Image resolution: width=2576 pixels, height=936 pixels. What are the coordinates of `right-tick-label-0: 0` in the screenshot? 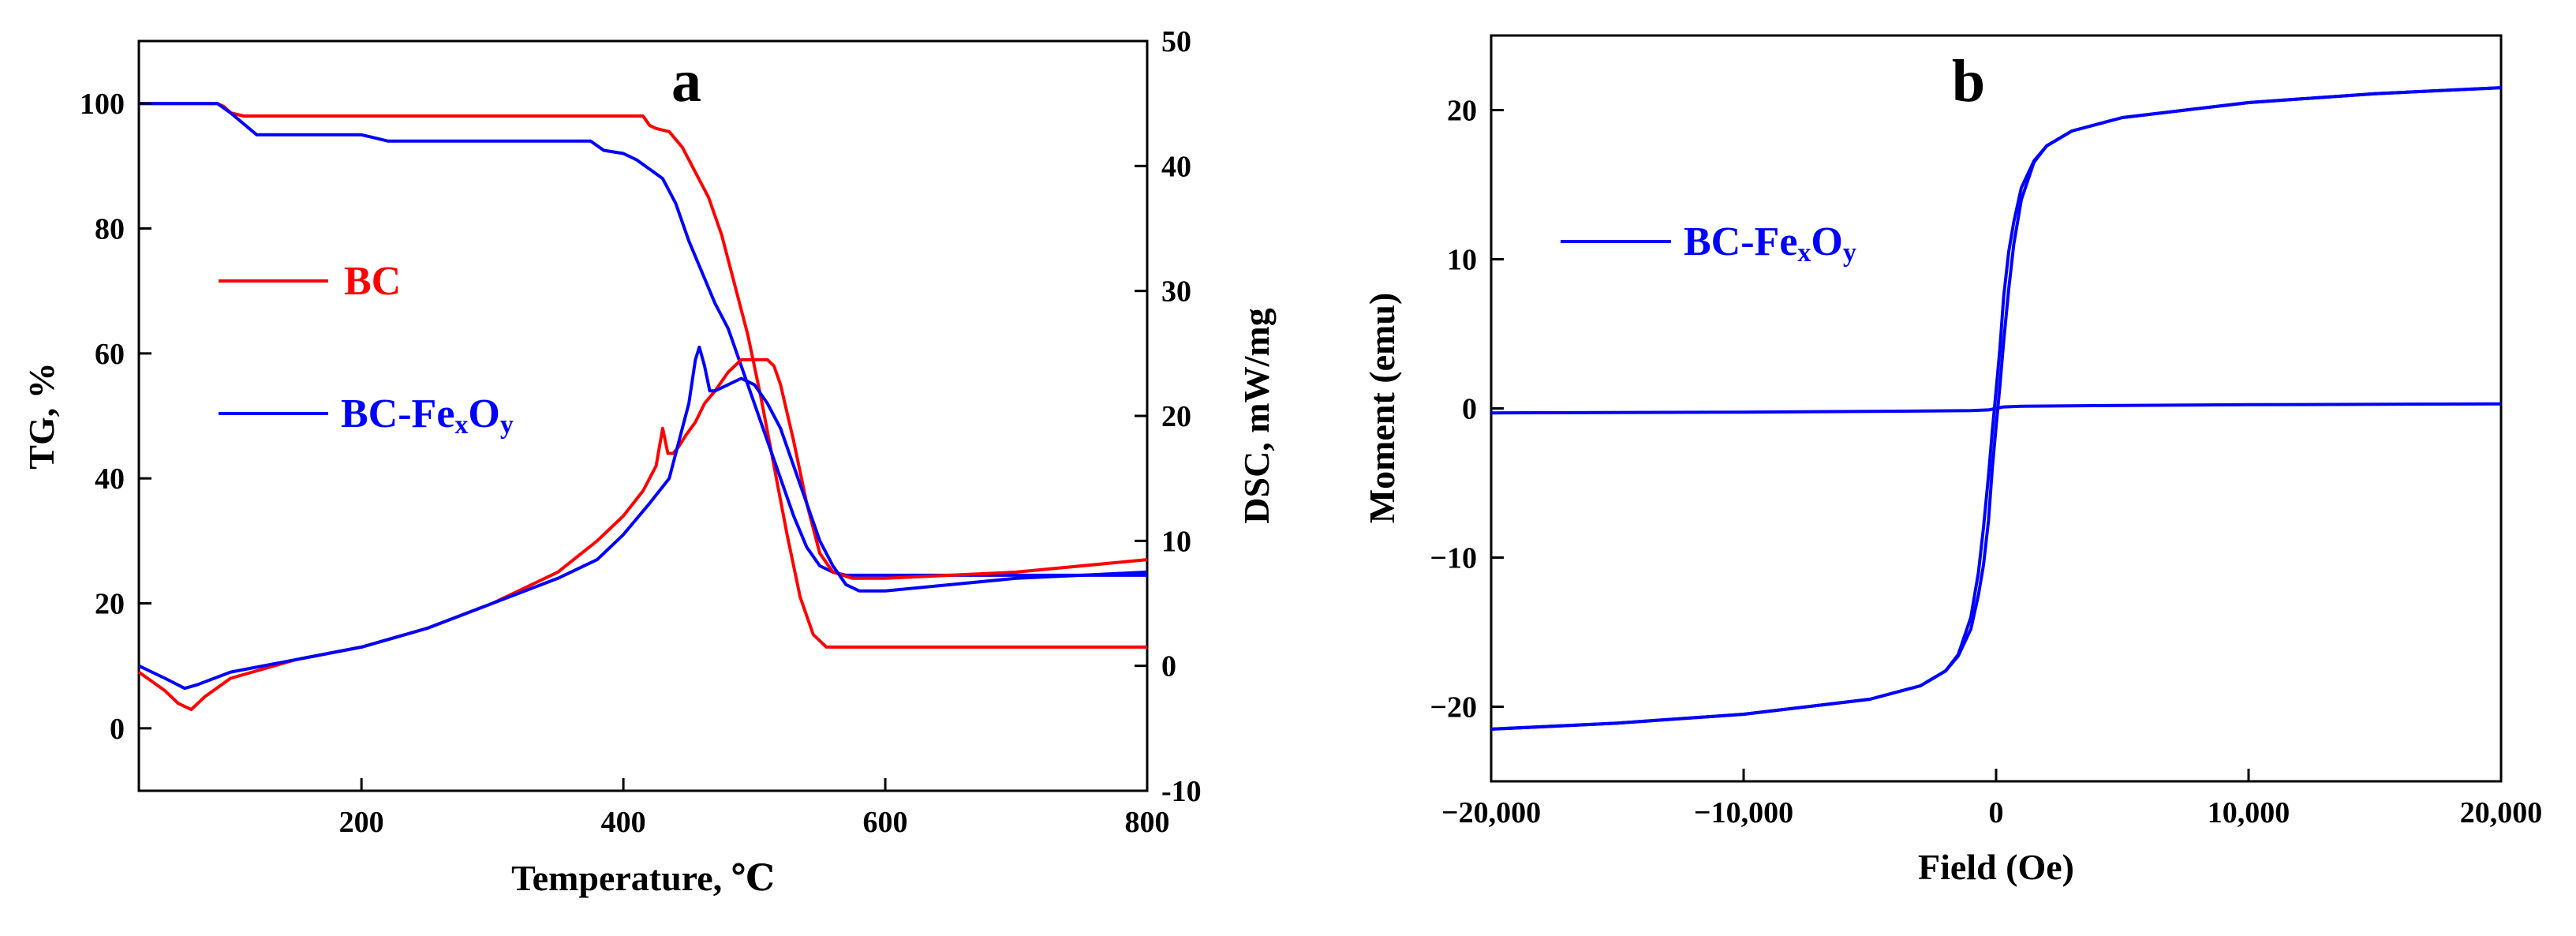 It's located at (1168, 666).